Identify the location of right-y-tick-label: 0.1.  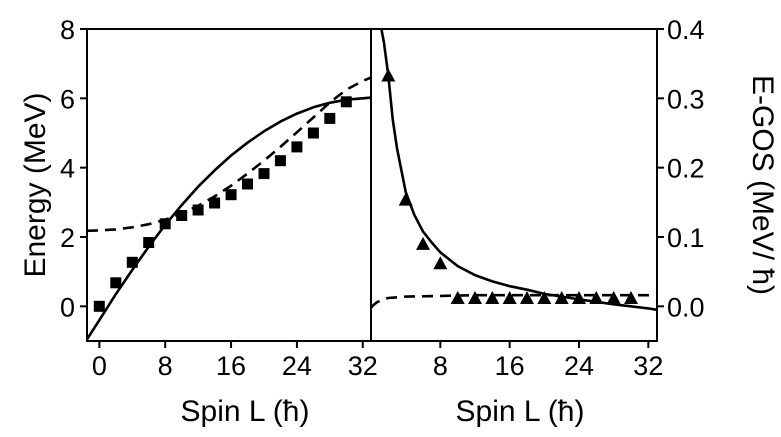
(686, 238).